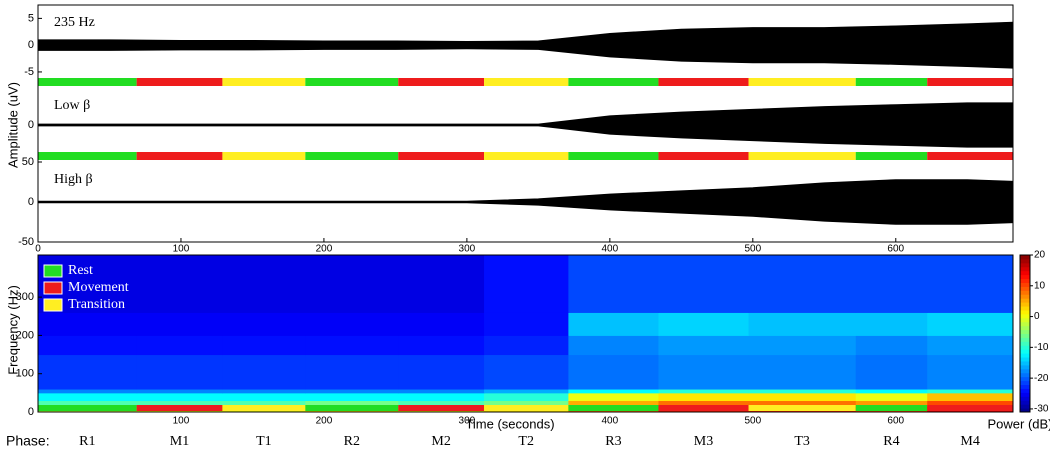 The width and height of the screenshot is (1050, 453). Describe the element at coordinates (38, 249) in the screenshot. I see `x-tick-label: 0` at that location.